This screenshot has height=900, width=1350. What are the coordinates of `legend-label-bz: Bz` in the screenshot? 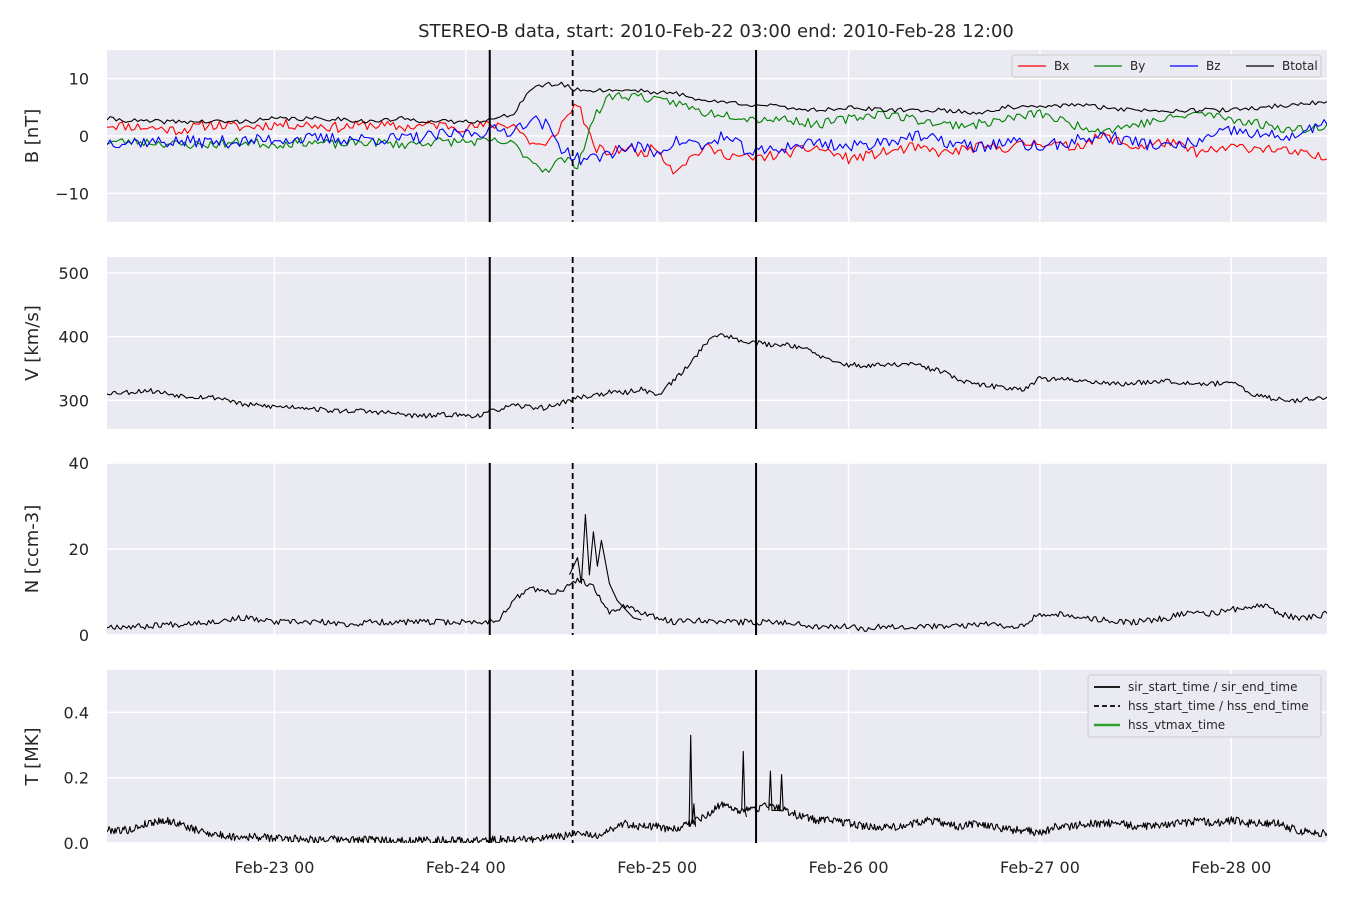 It's located at (1213, 66).